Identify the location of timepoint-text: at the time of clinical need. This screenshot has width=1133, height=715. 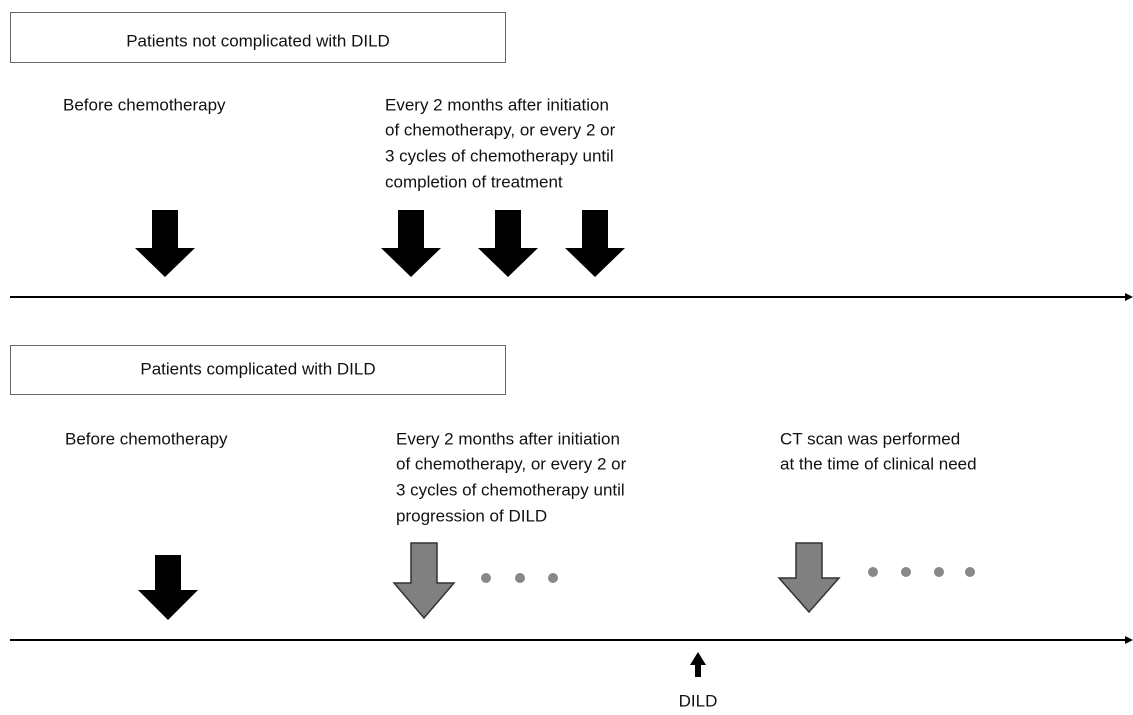
(878, 463).